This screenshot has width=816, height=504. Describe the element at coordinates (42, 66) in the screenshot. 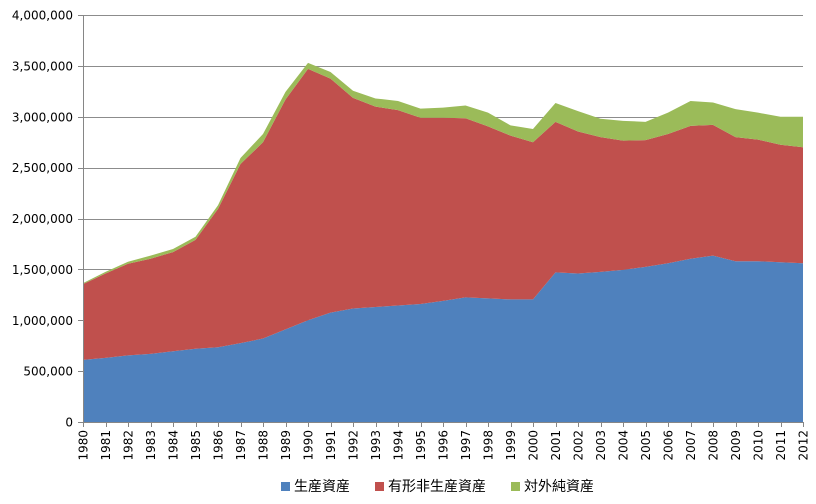

I see `y-tick-label: 3,500,000` at that location.